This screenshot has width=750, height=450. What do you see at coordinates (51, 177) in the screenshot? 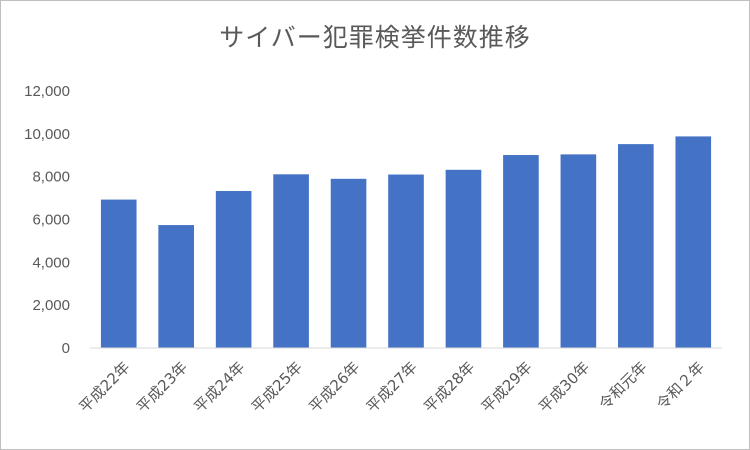
I see `y-tick-label: 8,000` at bounding box center [51, 177].